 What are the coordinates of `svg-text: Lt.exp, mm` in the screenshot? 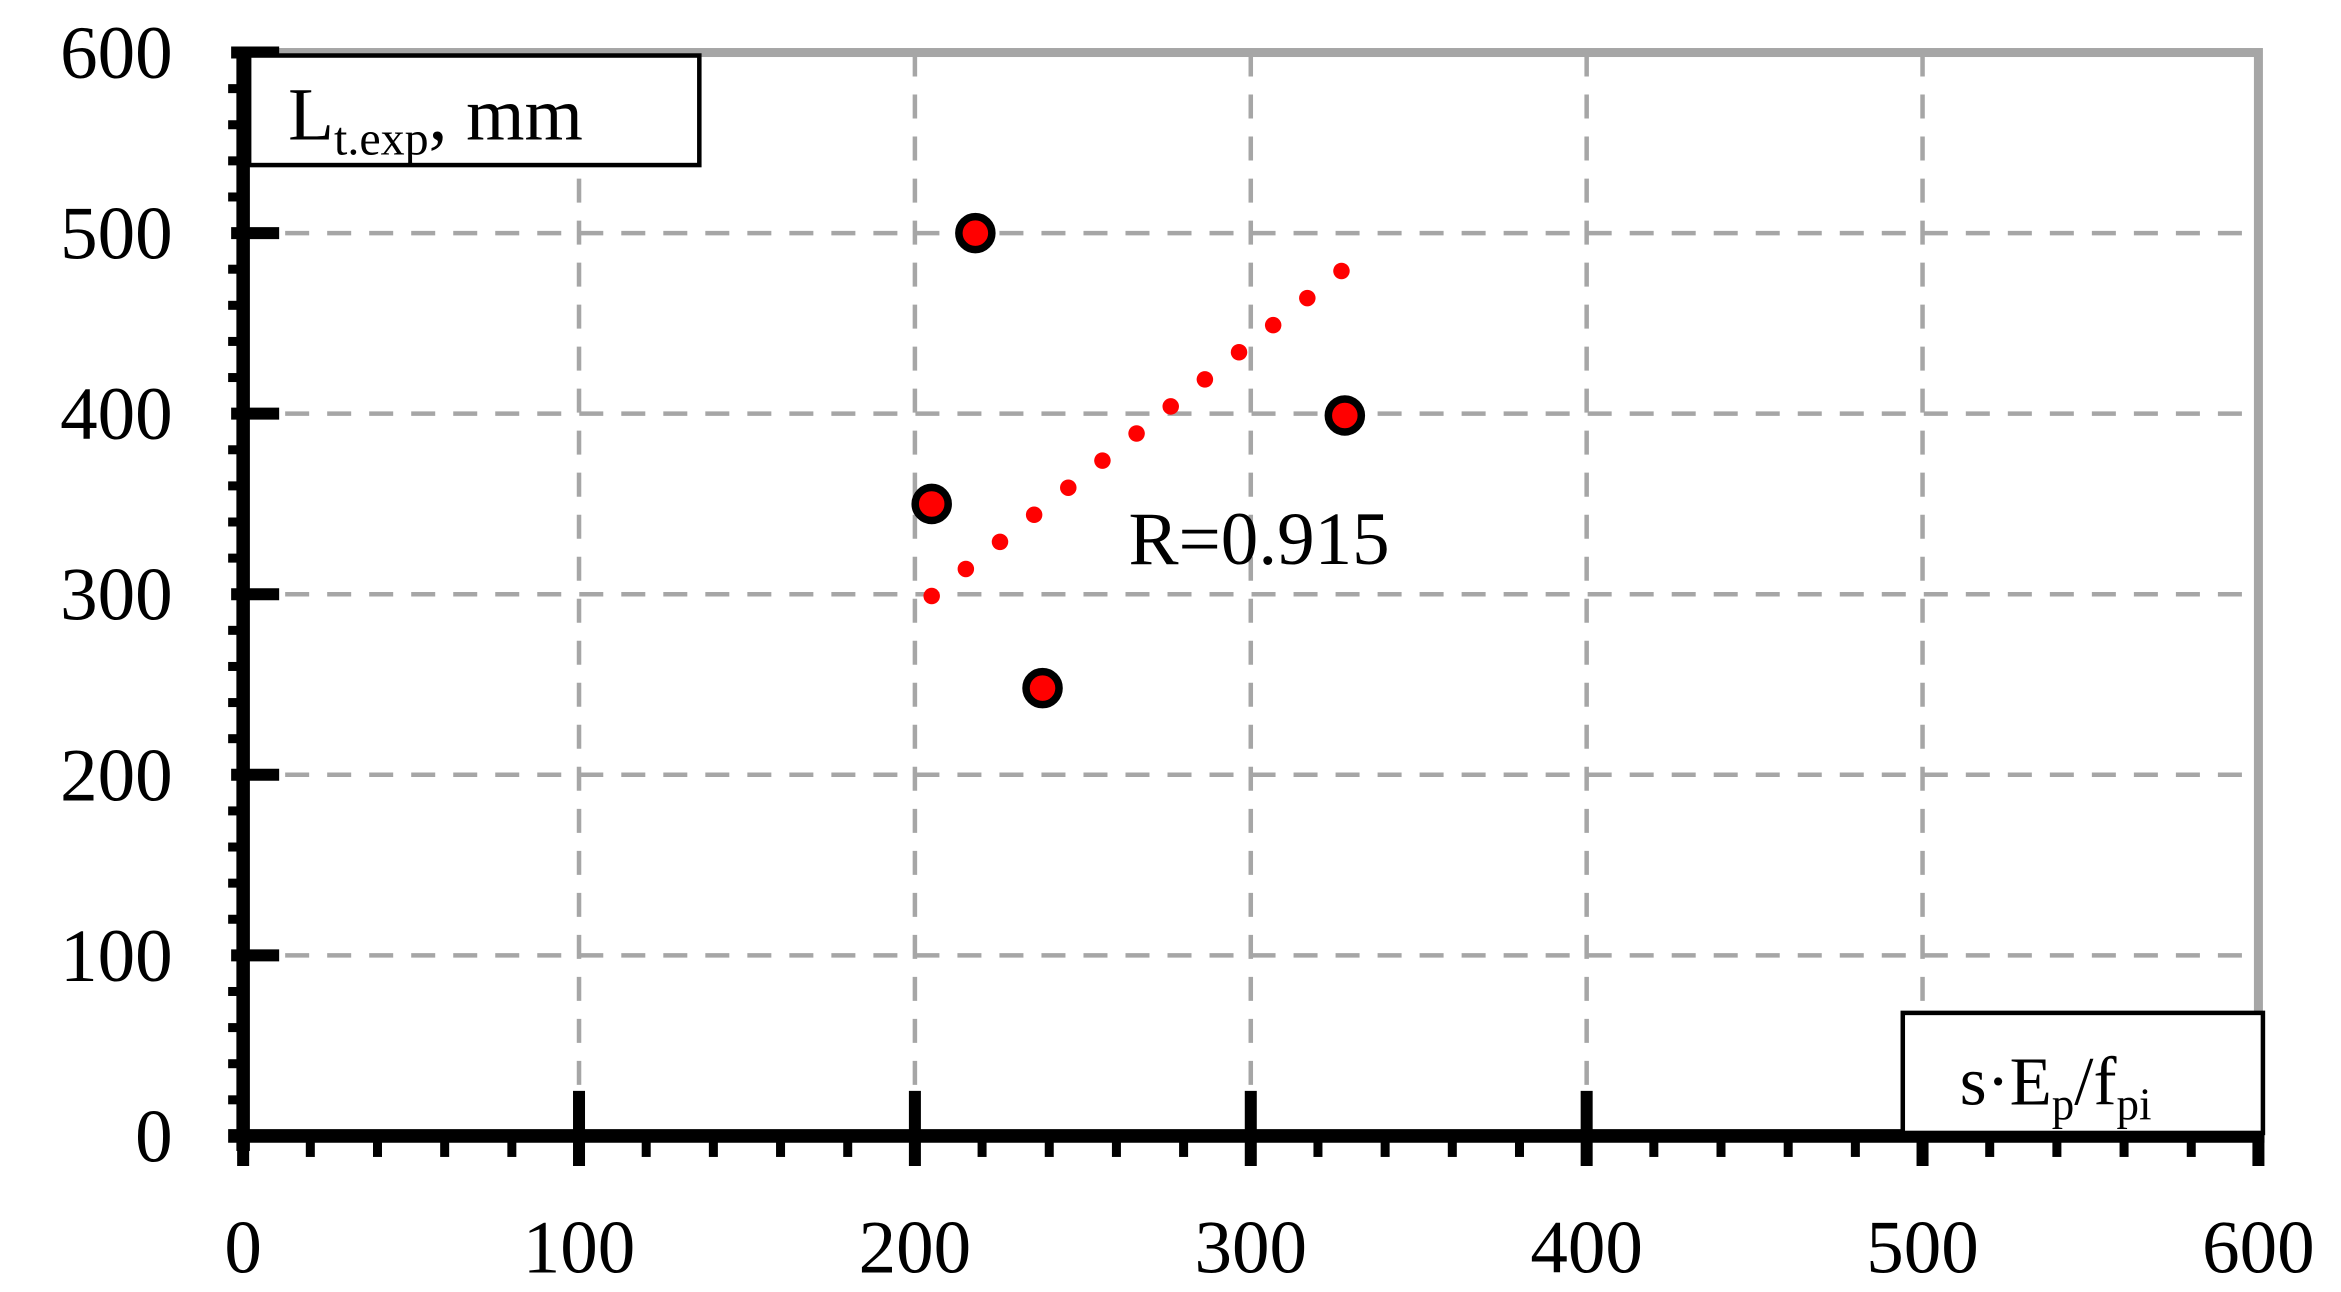 It's located at (435, 120).